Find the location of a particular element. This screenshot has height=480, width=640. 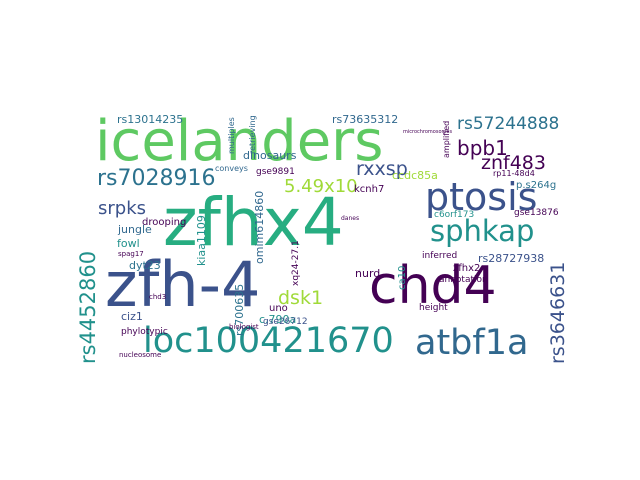

word-multiples: multiples is located at coordinates (231, 135).